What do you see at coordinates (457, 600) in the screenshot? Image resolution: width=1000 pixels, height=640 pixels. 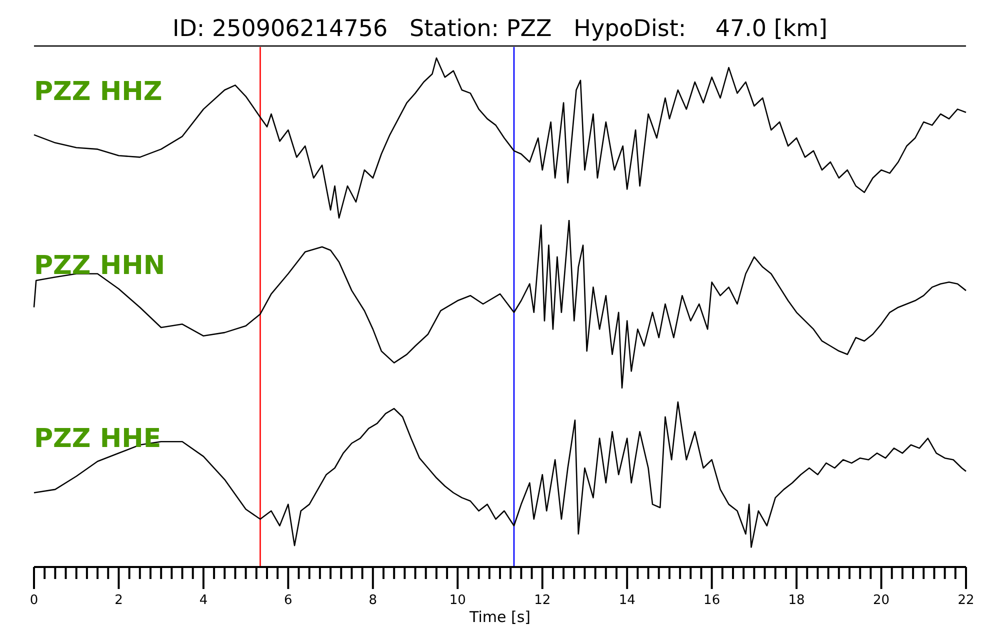 I see `x-tick-label: 10` at bounding box center [457, 600].